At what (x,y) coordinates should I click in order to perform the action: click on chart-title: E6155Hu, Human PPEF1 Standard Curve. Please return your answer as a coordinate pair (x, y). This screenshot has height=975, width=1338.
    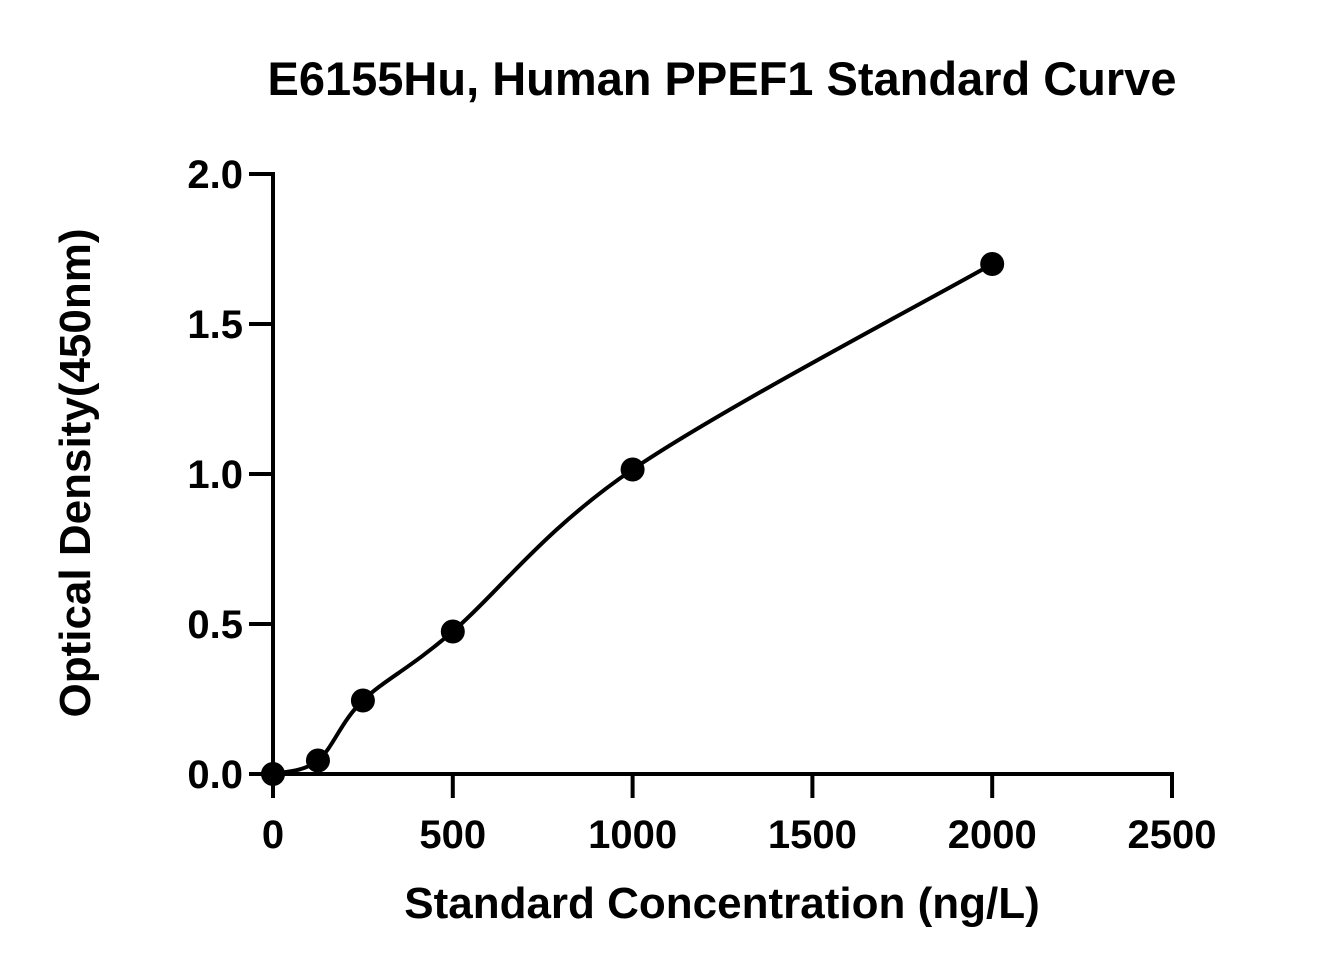
    Looking at the image, I should click on (722, 78).